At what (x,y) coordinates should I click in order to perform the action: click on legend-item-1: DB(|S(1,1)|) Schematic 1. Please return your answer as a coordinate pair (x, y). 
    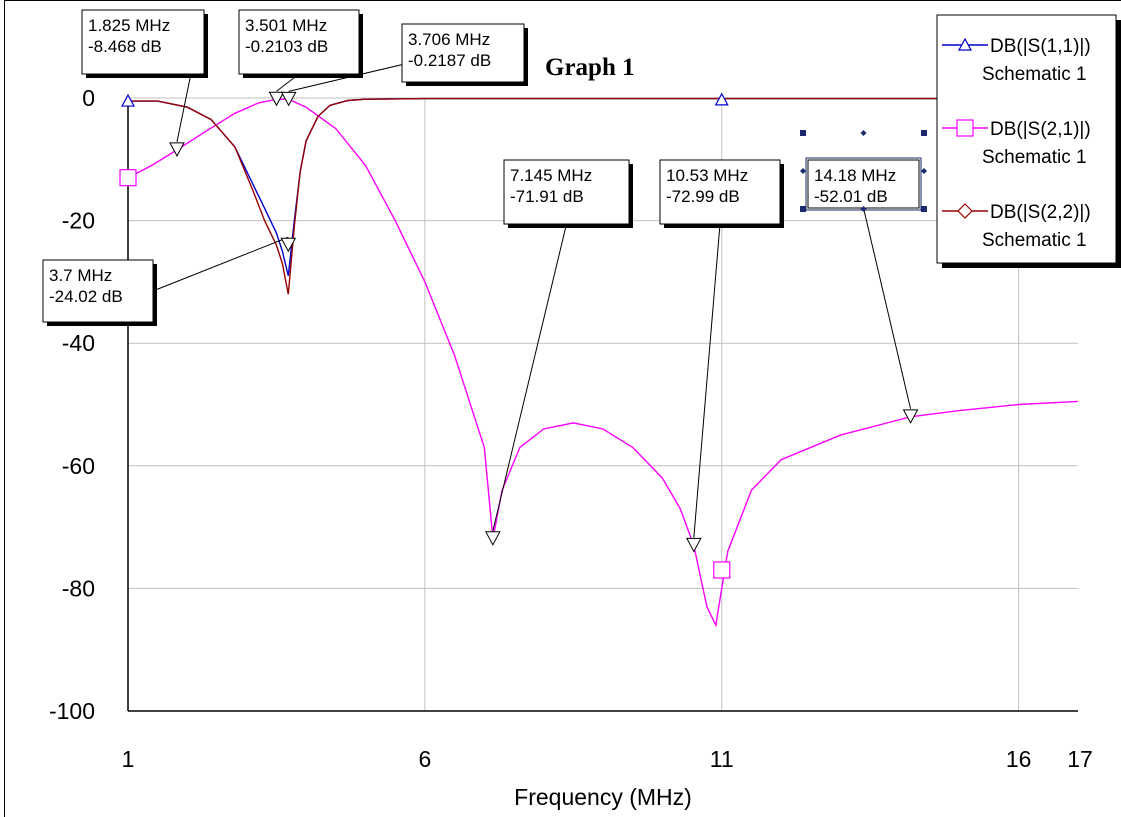
    Looking at the image, I should click on (1016, 60).